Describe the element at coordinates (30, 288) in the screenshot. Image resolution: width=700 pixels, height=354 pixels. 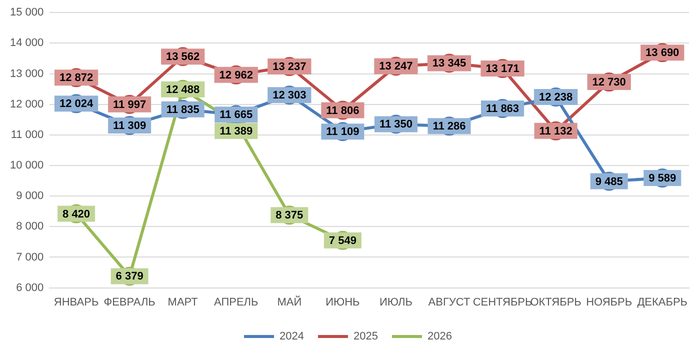
I see `y-tick-label: 6 000` at that location.